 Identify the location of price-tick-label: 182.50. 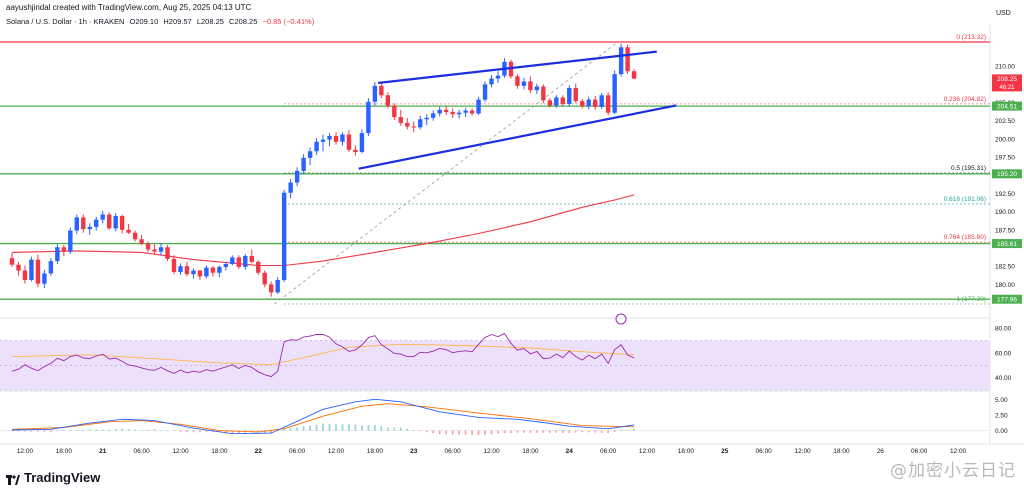
(1005, 267).